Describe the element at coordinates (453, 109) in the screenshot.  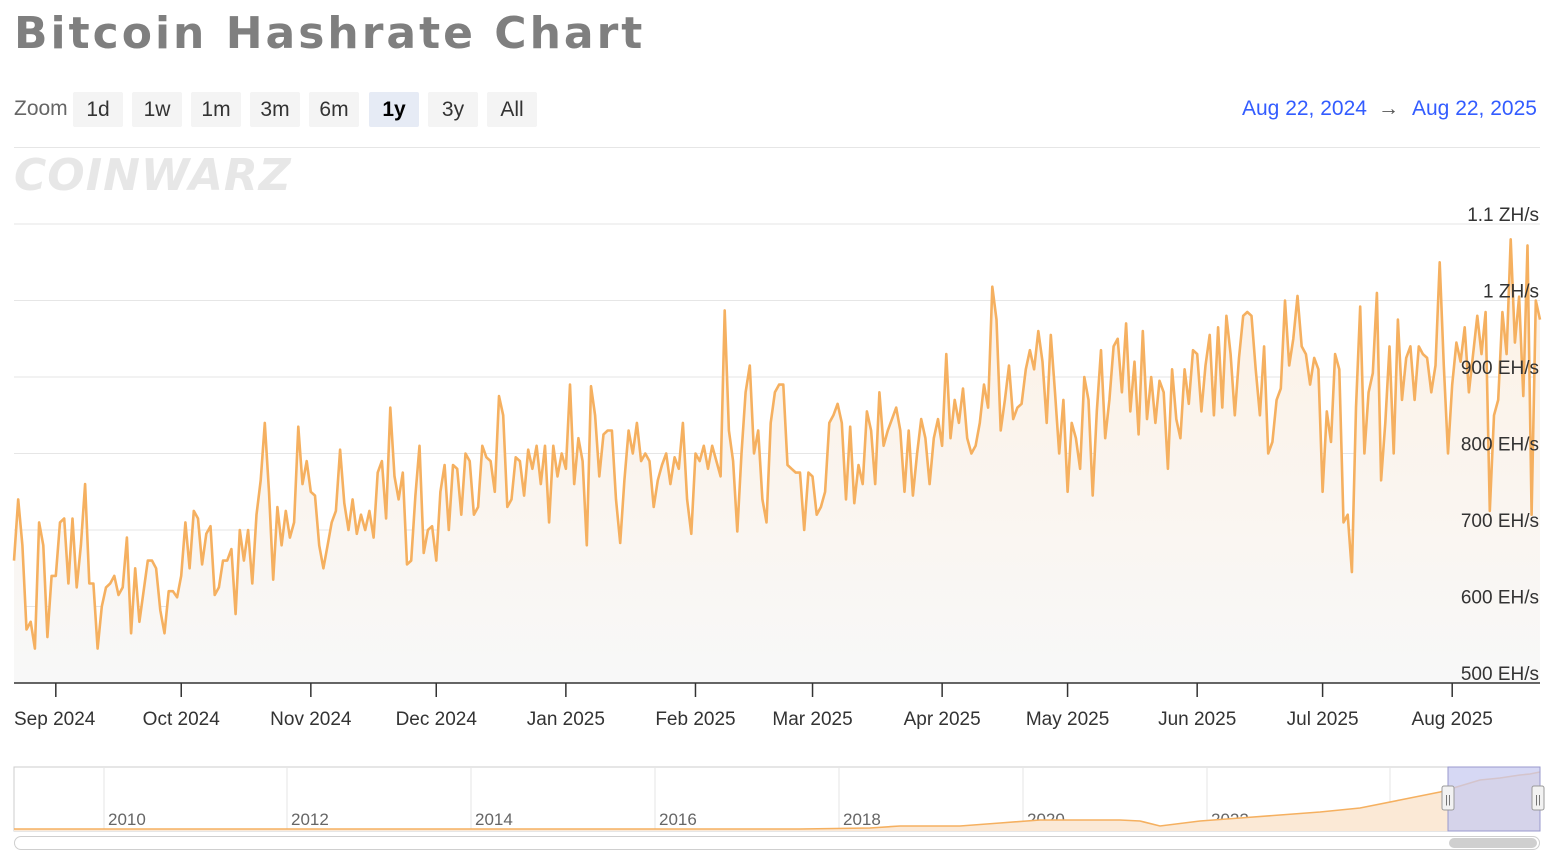
I see `zoom-button-3y: 3y` at that location.